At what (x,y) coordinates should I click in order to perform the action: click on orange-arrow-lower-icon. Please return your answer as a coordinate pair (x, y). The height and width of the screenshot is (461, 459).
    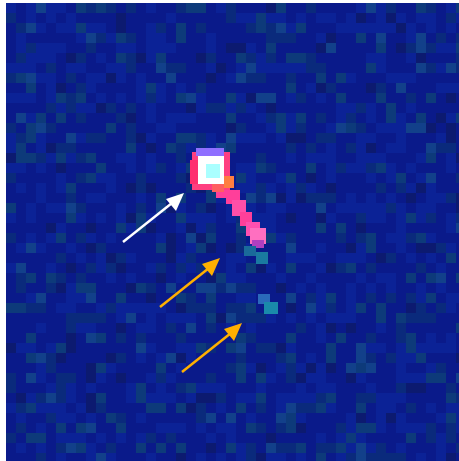
    Looking at the image, I should click on (211, 348).